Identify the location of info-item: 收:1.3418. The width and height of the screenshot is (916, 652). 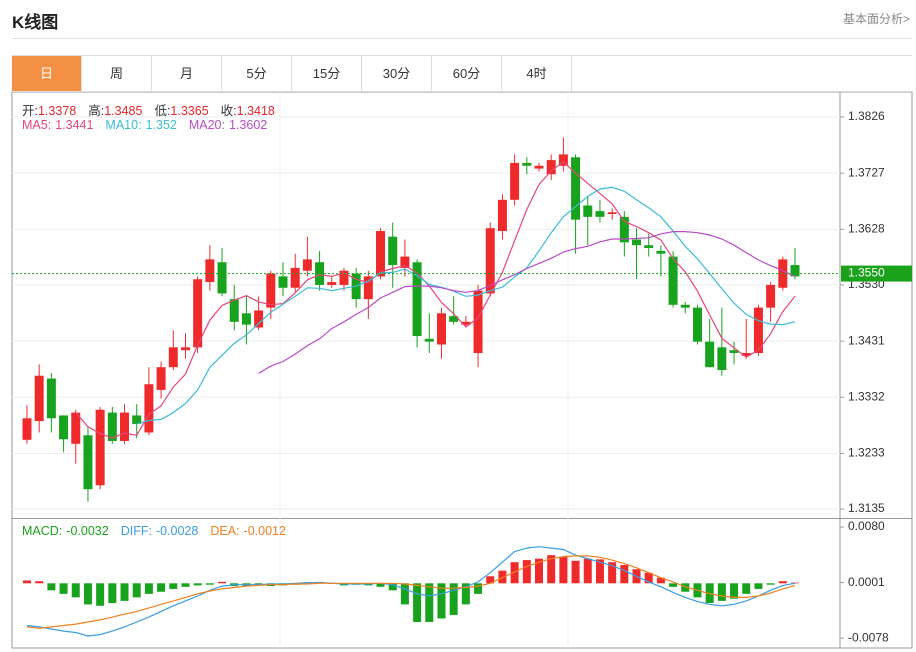
(248, 111).